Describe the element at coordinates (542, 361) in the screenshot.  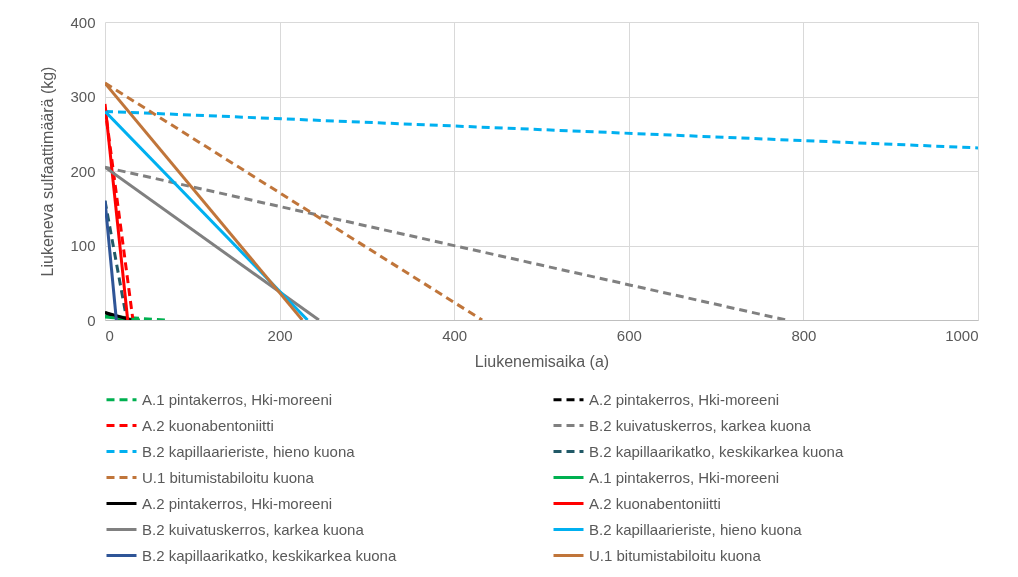
I see `x-axis-title: Liukenemisaika (a)` at that location.